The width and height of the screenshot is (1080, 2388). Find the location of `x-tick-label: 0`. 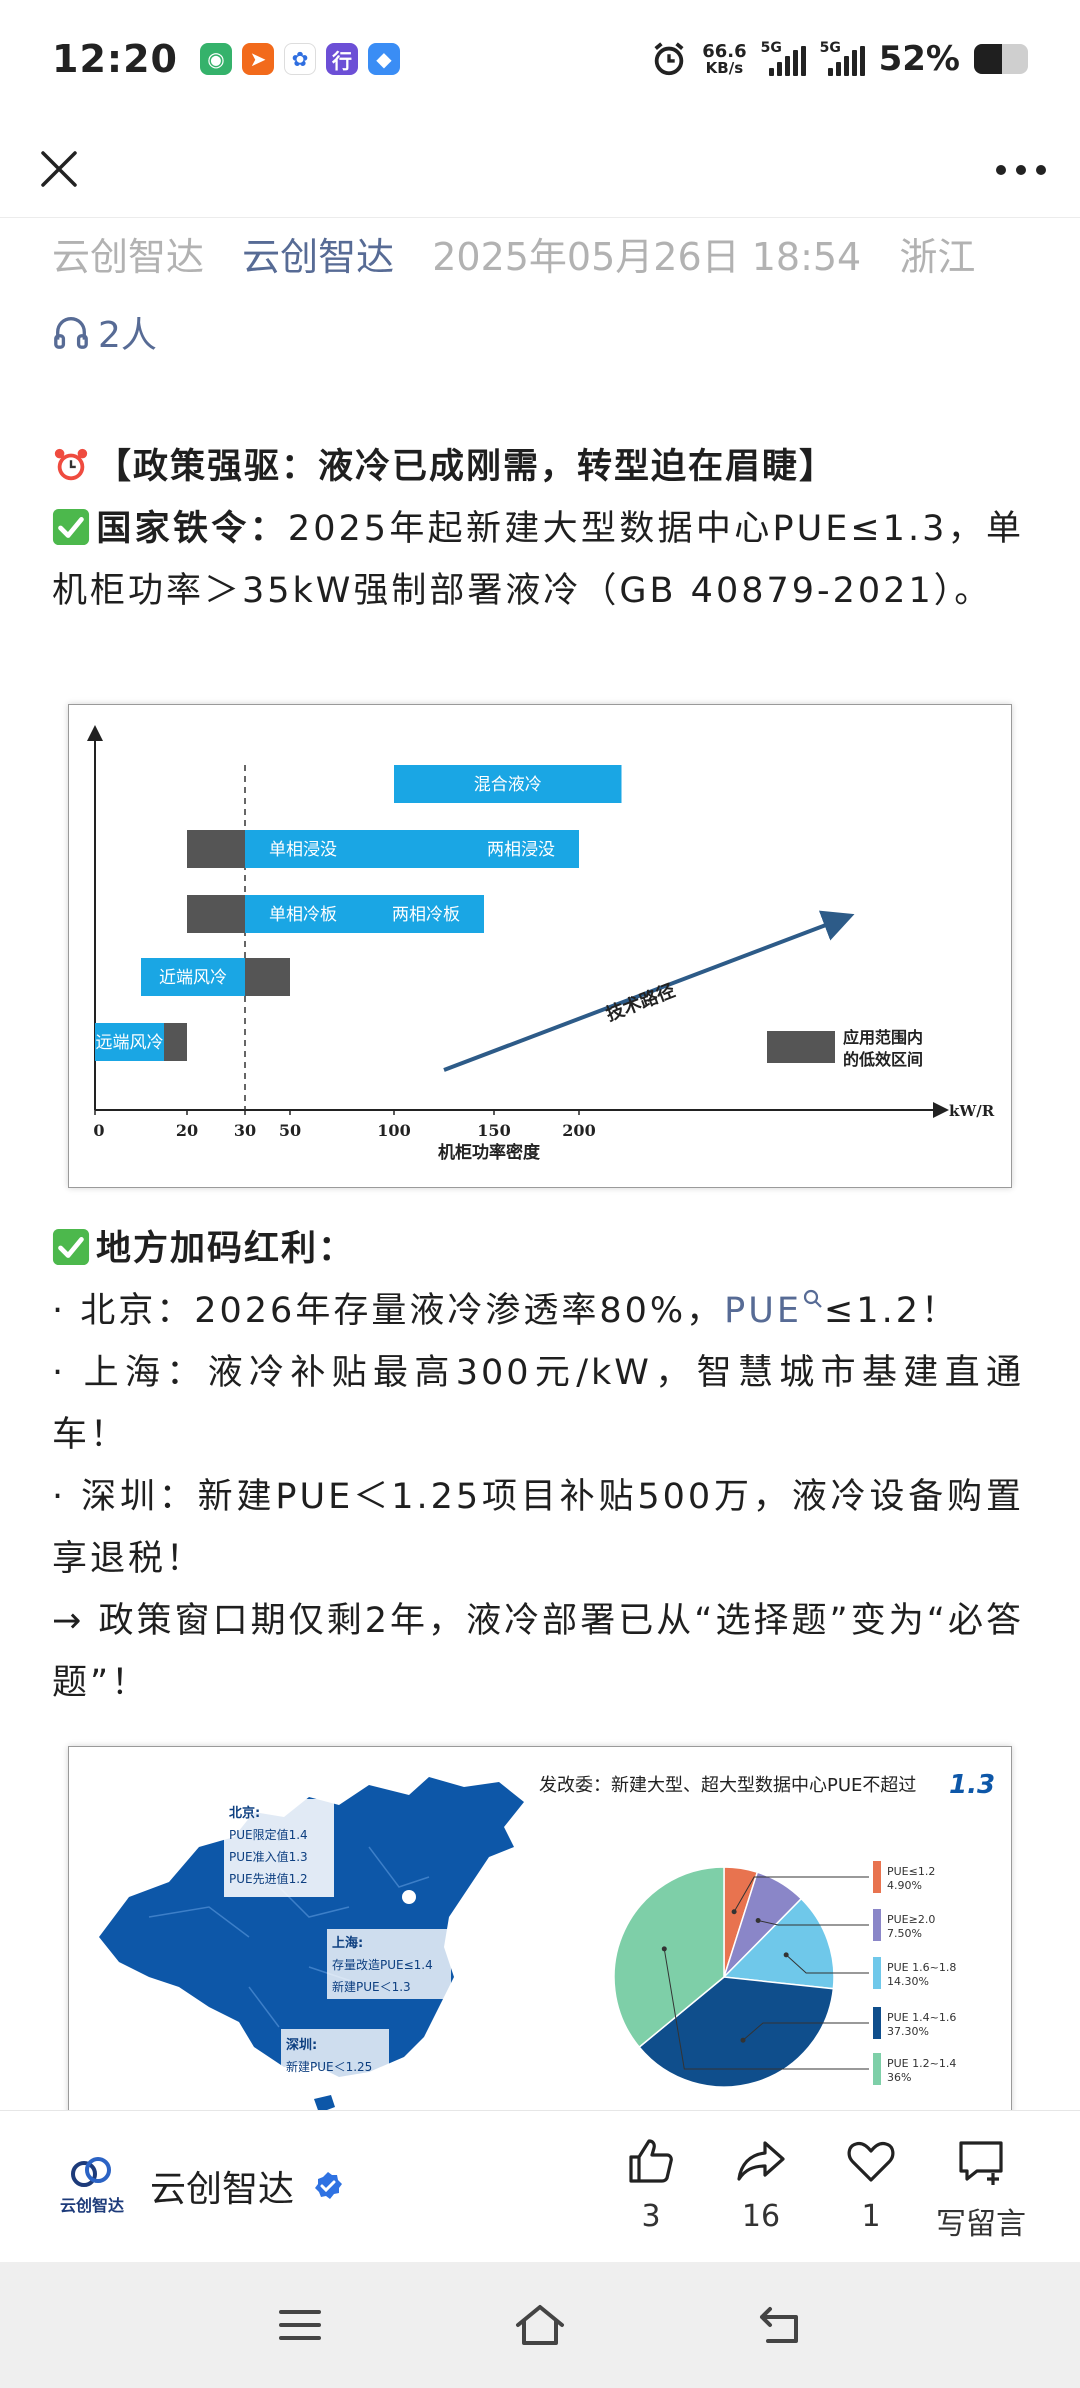

x-tick-label: 0 is located at coordinates (98, 1130).